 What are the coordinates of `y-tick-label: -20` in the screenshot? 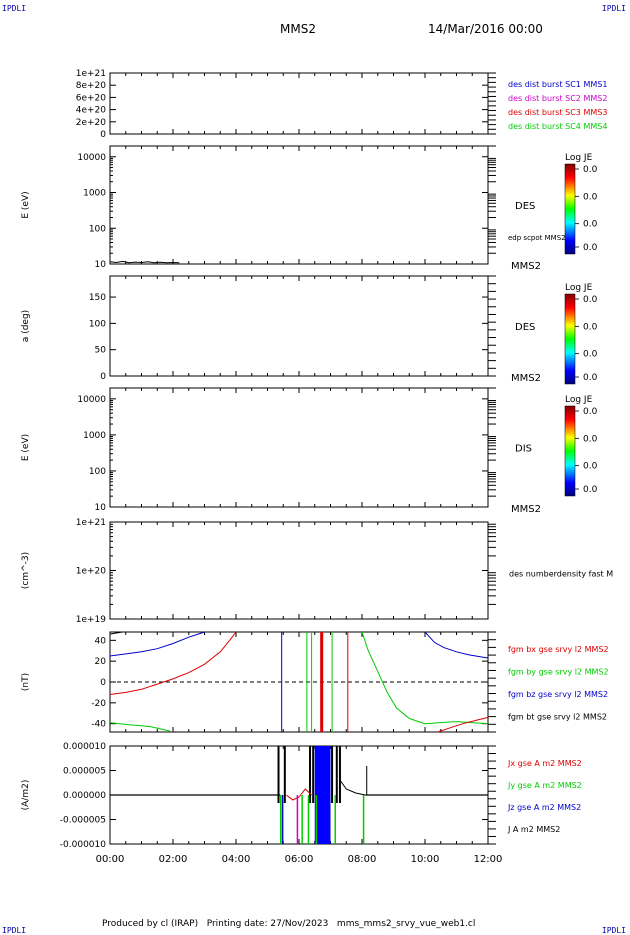 It's located at (98, 704).